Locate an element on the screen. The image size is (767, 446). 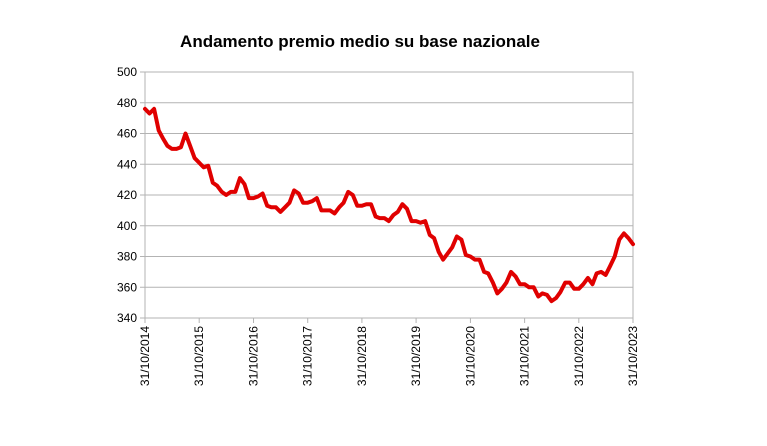
y-axis-ticks: 340 360 380 400 420 440 460 480 500 is located at coordinates (131, 195).